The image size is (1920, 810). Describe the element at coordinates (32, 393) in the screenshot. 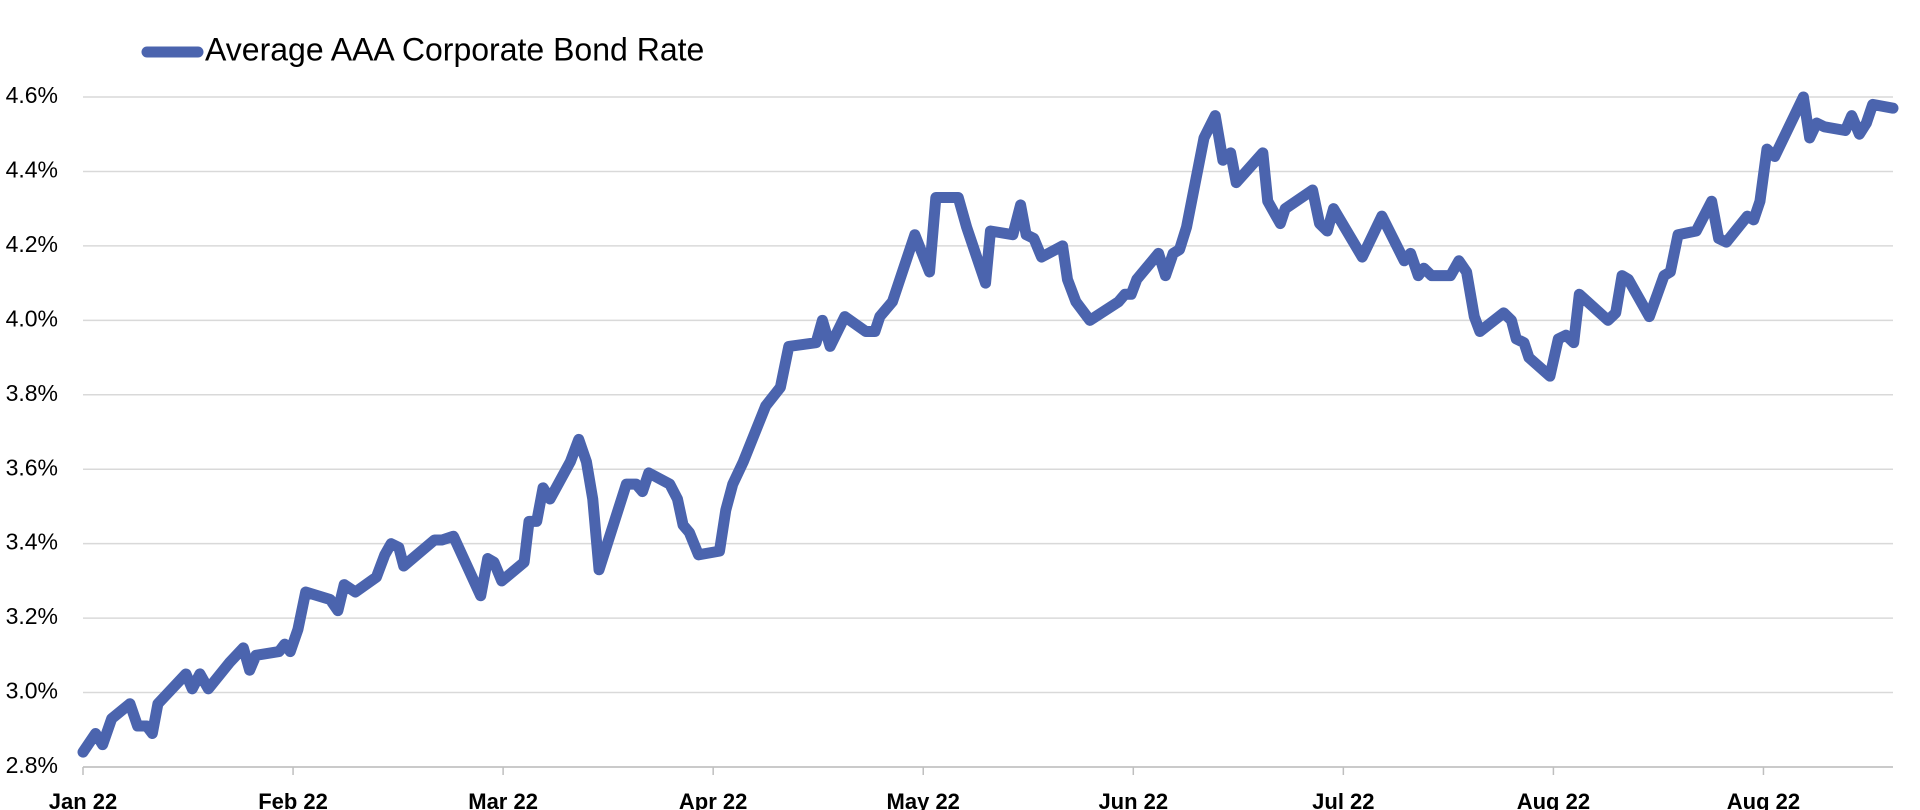

I see `y-tick-label: 3.8%` at that location.